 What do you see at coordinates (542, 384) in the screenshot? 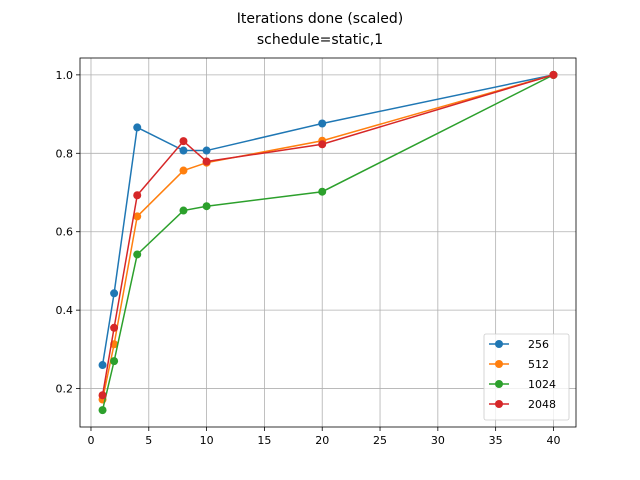
I see `legend-label: 1024` at bounding box center [542, 384].